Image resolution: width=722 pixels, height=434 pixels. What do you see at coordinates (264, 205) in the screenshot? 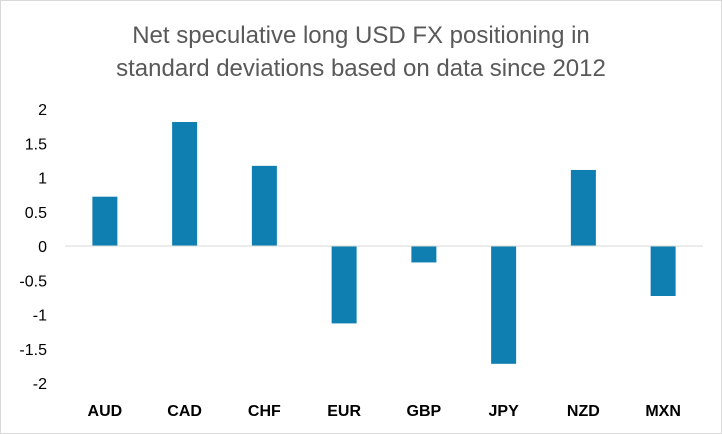
I see `bar-chf` at bounding box center [264, 205].